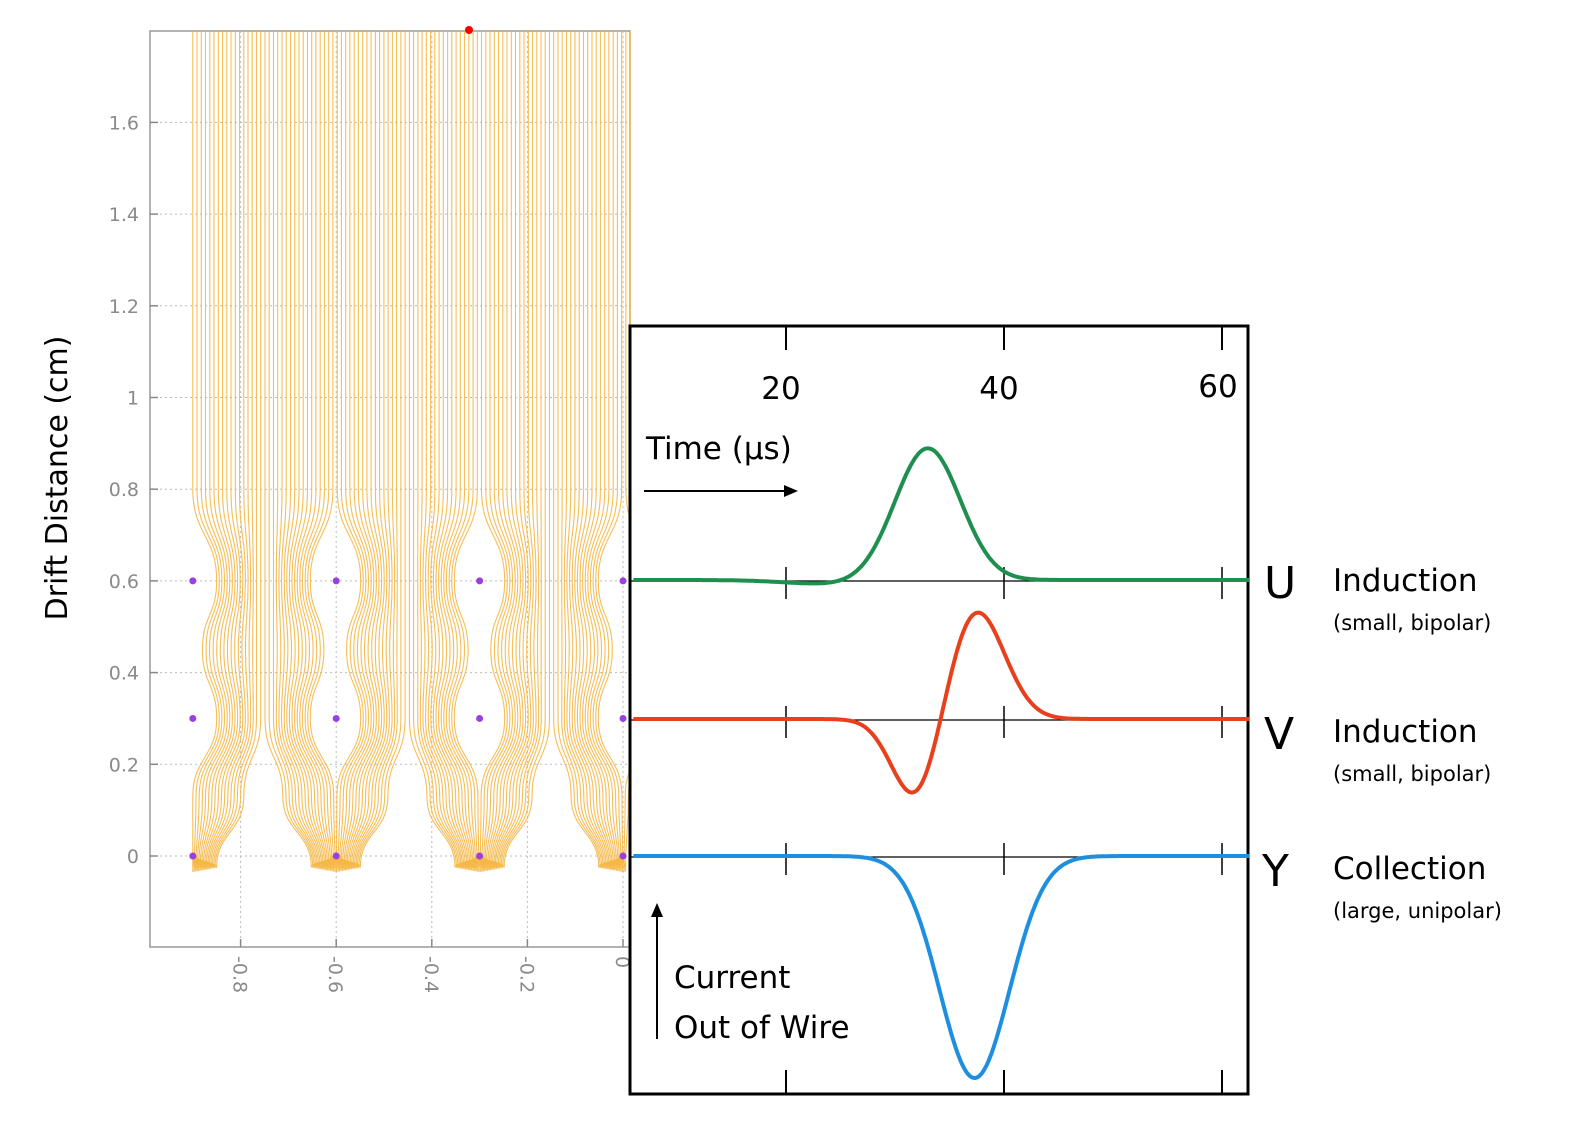  Describe the element at coordinates (124, 674) in the screenshot. I see `y-tick-label: 0.4` at that location.